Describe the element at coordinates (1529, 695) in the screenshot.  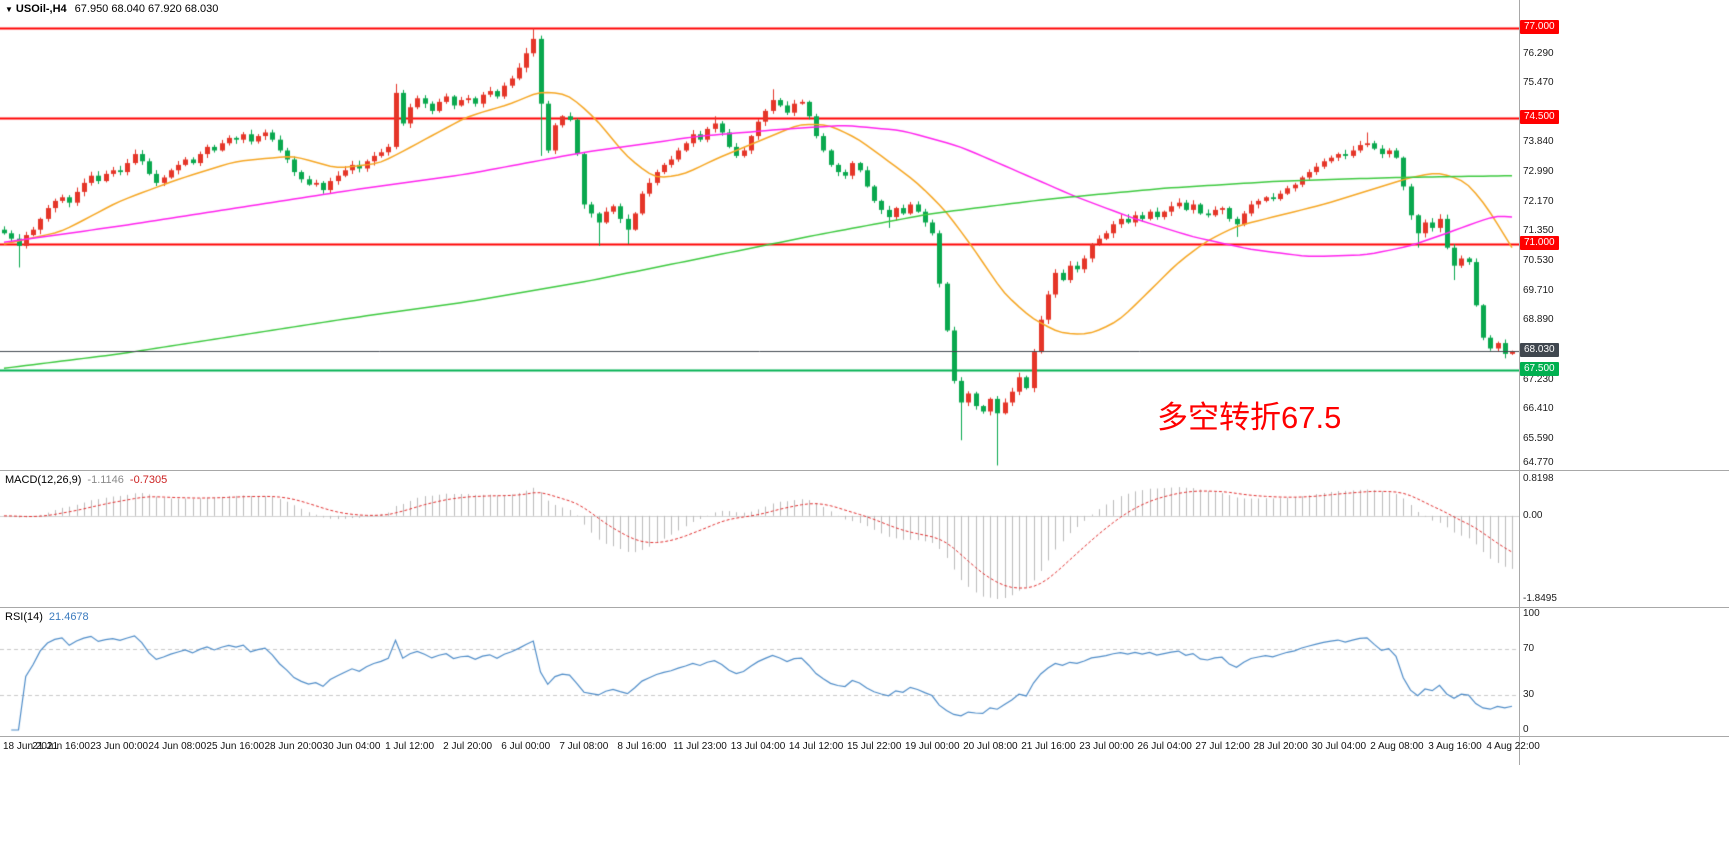
I see `rsi-scale-label: 30` at that location.